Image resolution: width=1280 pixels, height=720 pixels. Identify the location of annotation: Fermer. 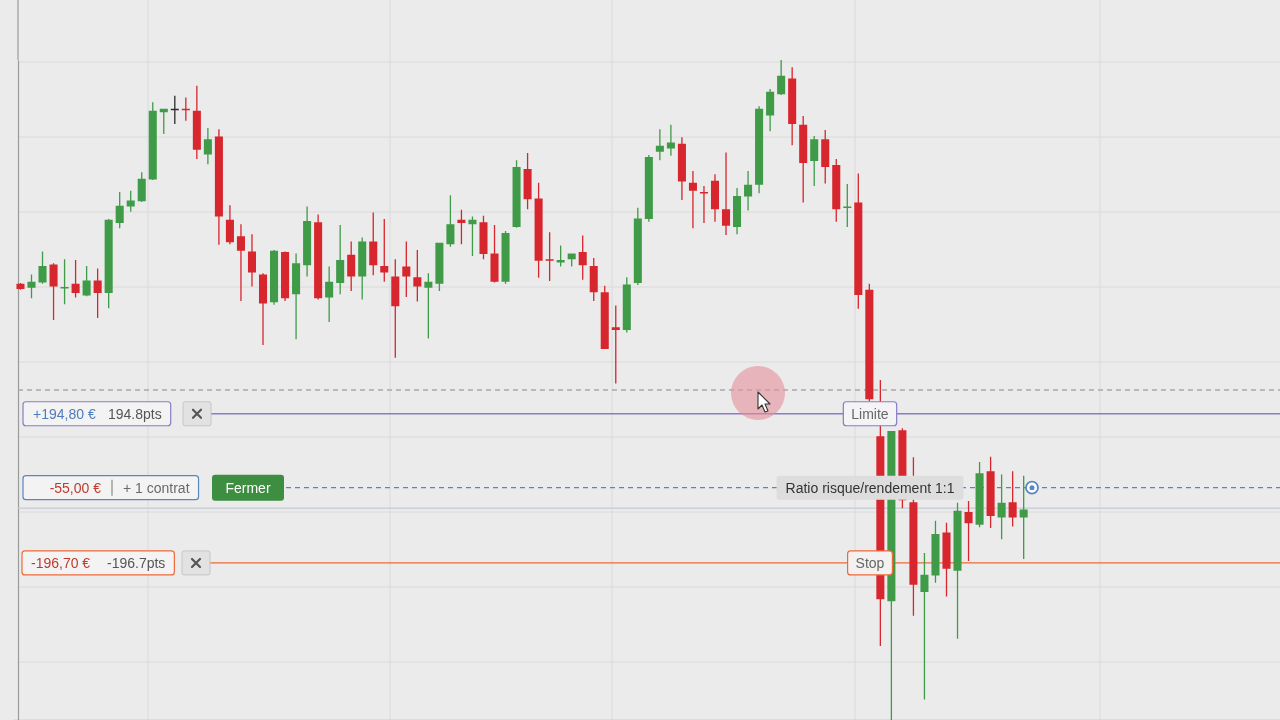
(248, 487).